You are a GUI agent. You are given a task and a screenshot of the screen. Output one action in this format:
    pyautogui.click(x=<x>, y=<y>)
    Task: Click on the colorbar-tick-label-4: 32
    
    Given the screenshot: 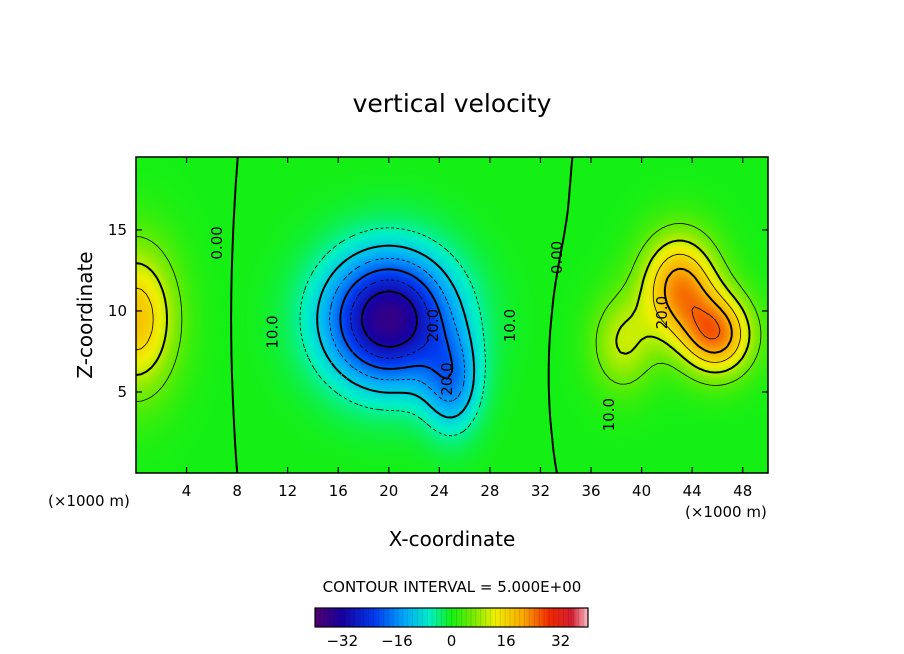 What is the action you would take?
    pyautogui.click(x=560, y=641)
    